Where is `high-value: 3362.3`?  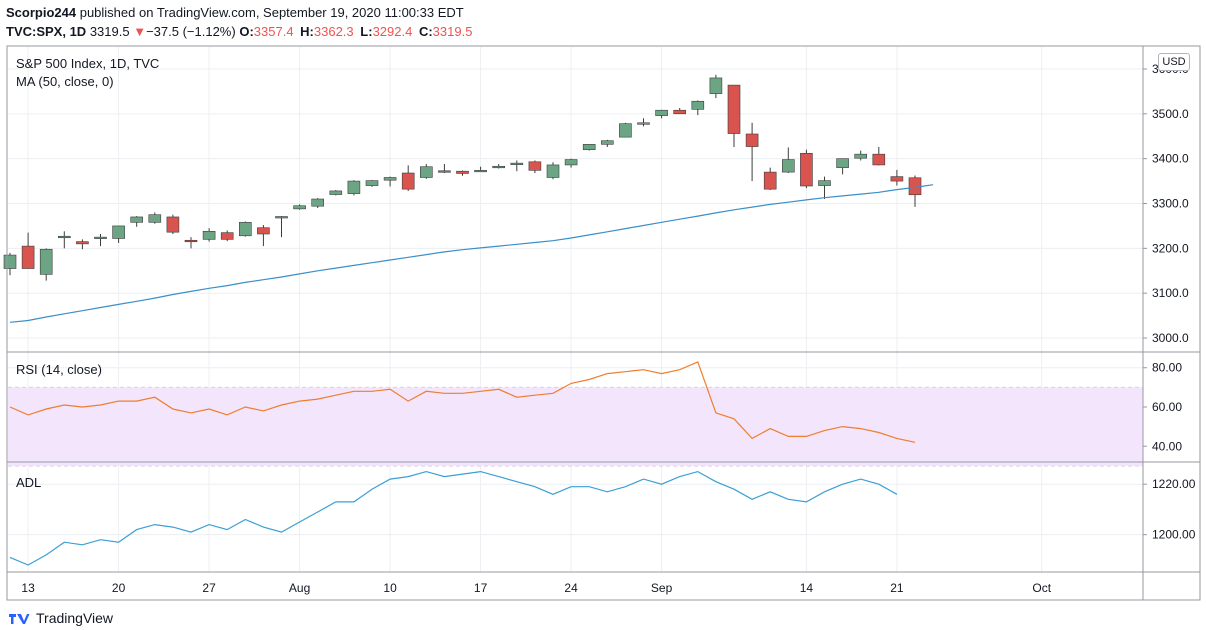 high-value: 3362.3 is located at coordinates (333, 31).